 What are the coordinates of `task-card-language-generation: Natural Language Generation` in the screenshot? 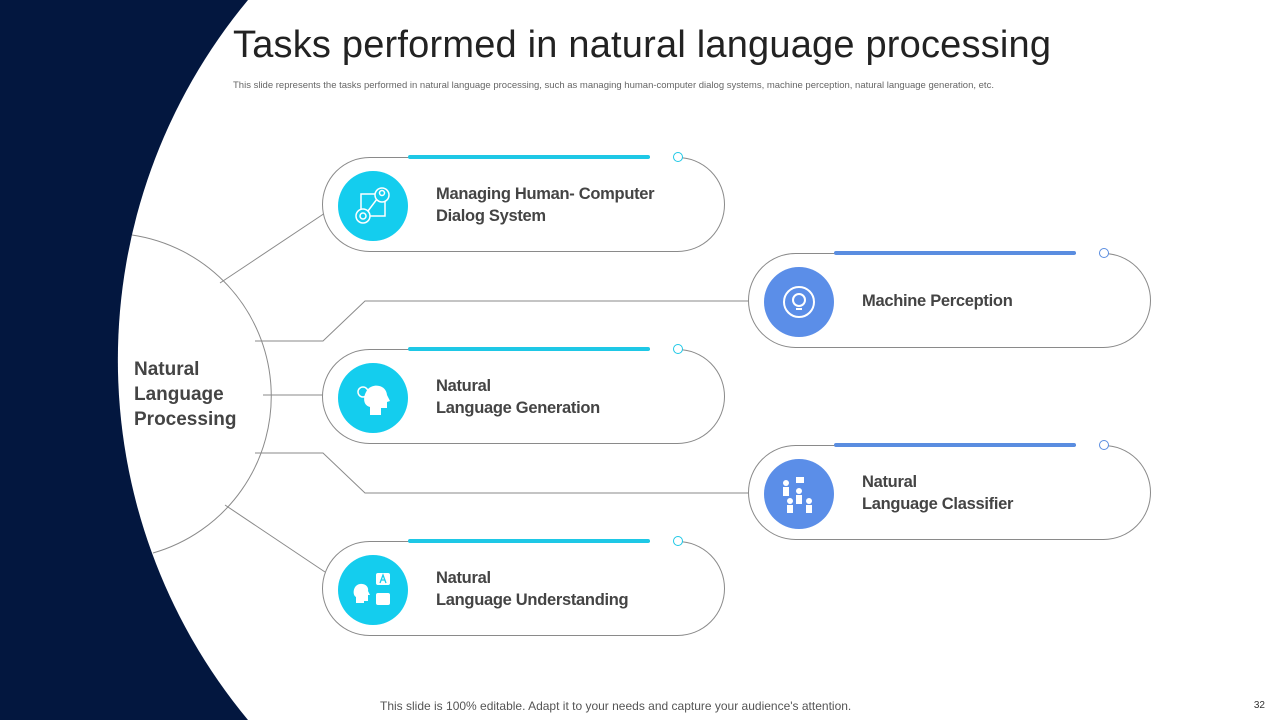 It's located at (523, 394).